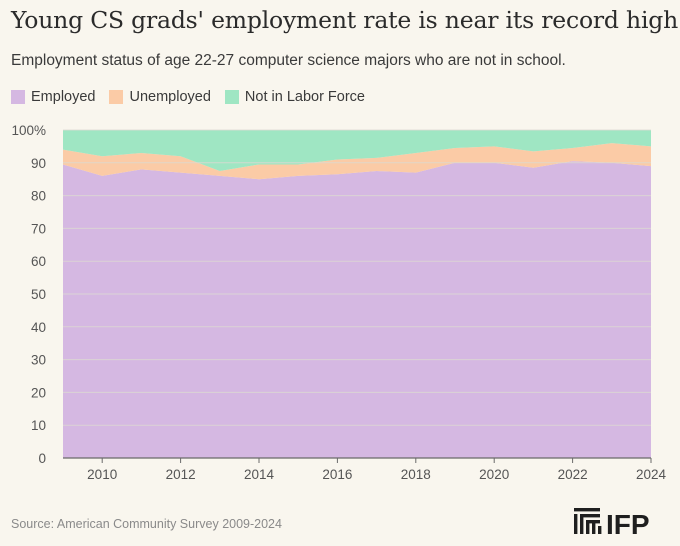 The height and width of the screenshot is (546, 680). I want to click on legend-swatch-not-in-labor-force, so click(231, 97).